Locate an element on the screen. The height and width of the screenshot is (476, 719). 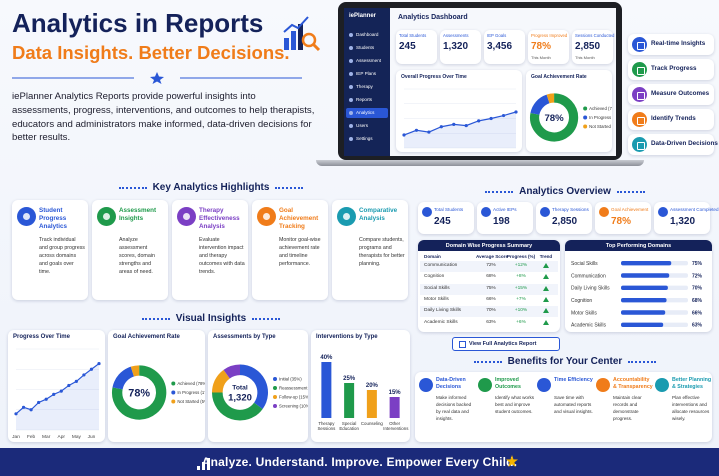
kpi-label: Goal Achievement is located at coordinates (630, 209).